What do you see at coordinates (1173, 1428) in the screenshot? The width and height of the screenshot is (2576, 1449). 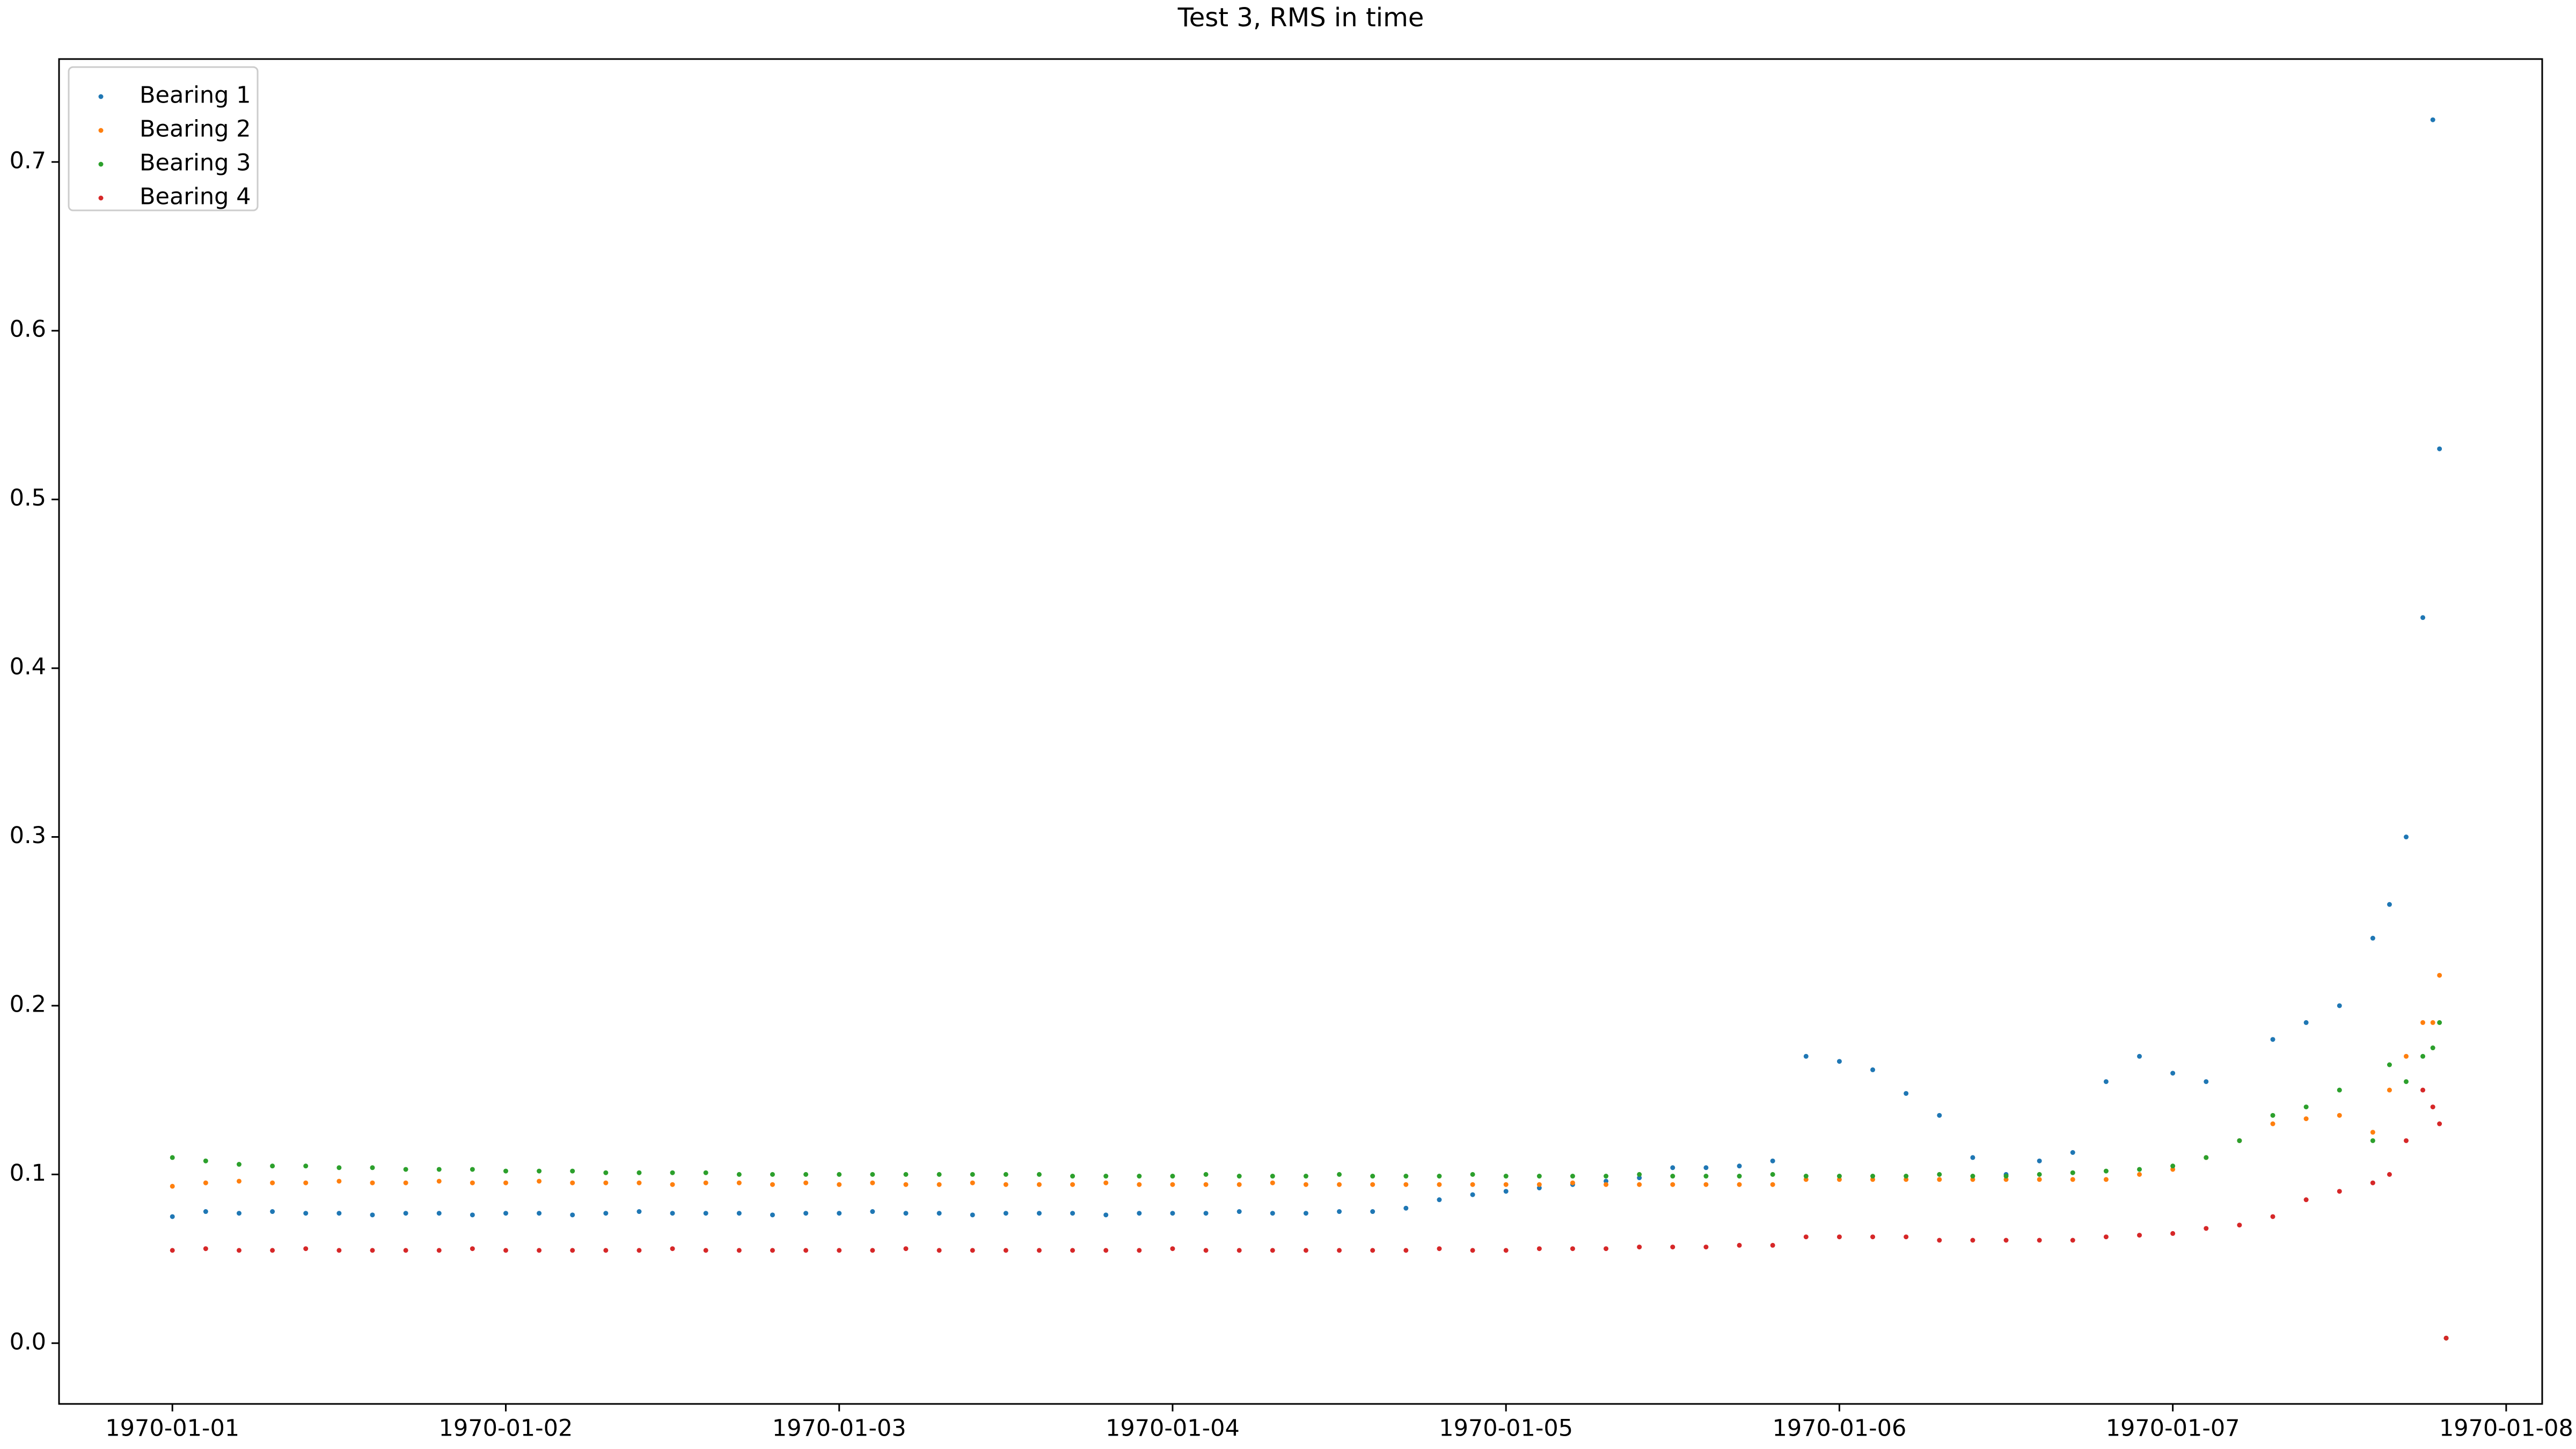 I see `x-tick-label: 1970-01-04` at bounding box center [1173, 1428].